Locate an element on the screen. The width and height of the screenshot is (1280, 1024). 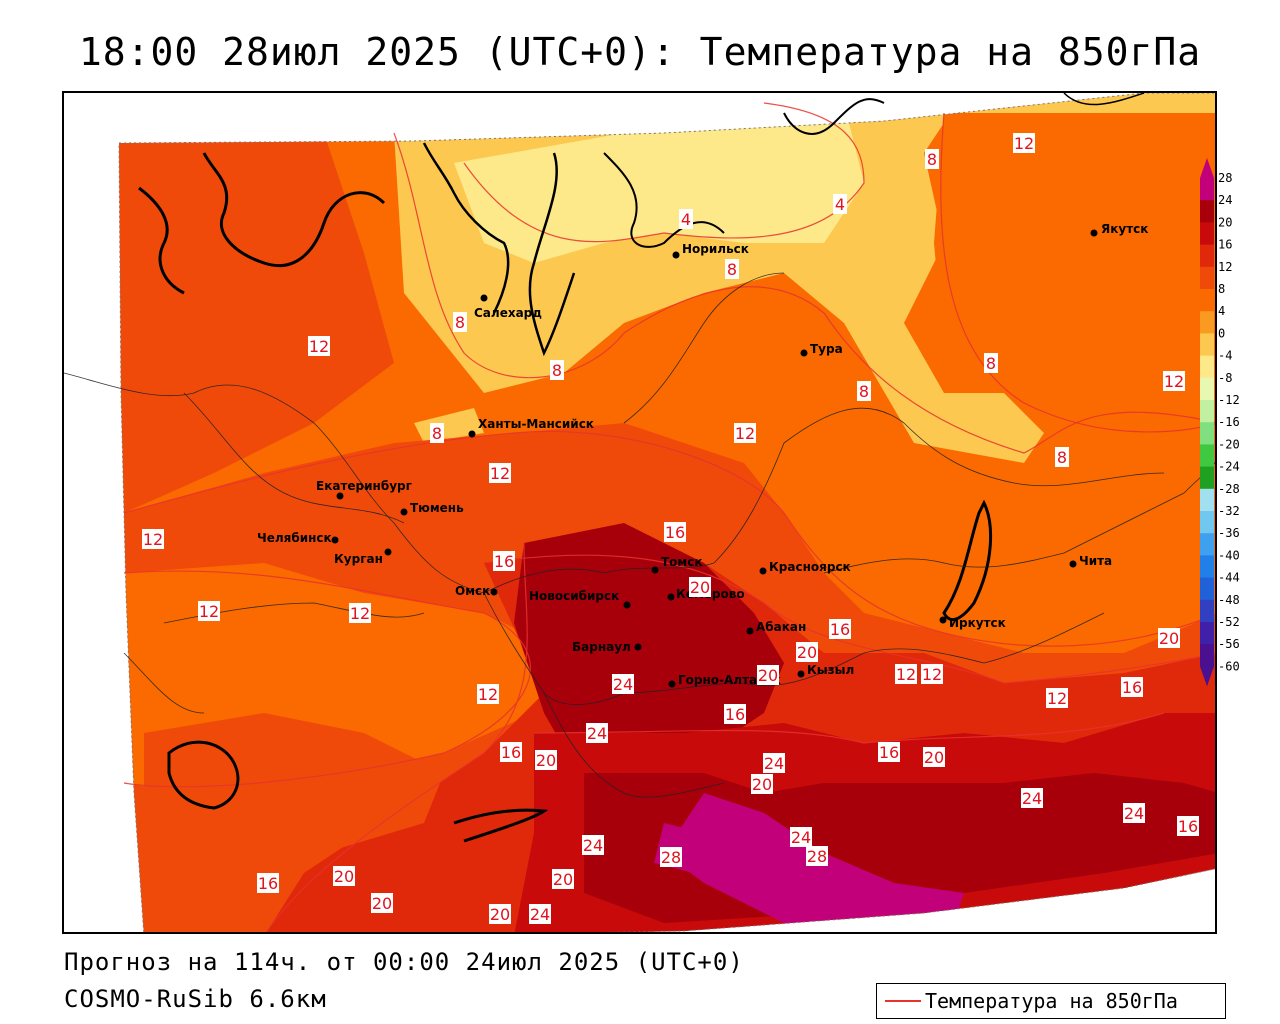
city-yakutsk: Якутск is located at coordinates (1119, 229).